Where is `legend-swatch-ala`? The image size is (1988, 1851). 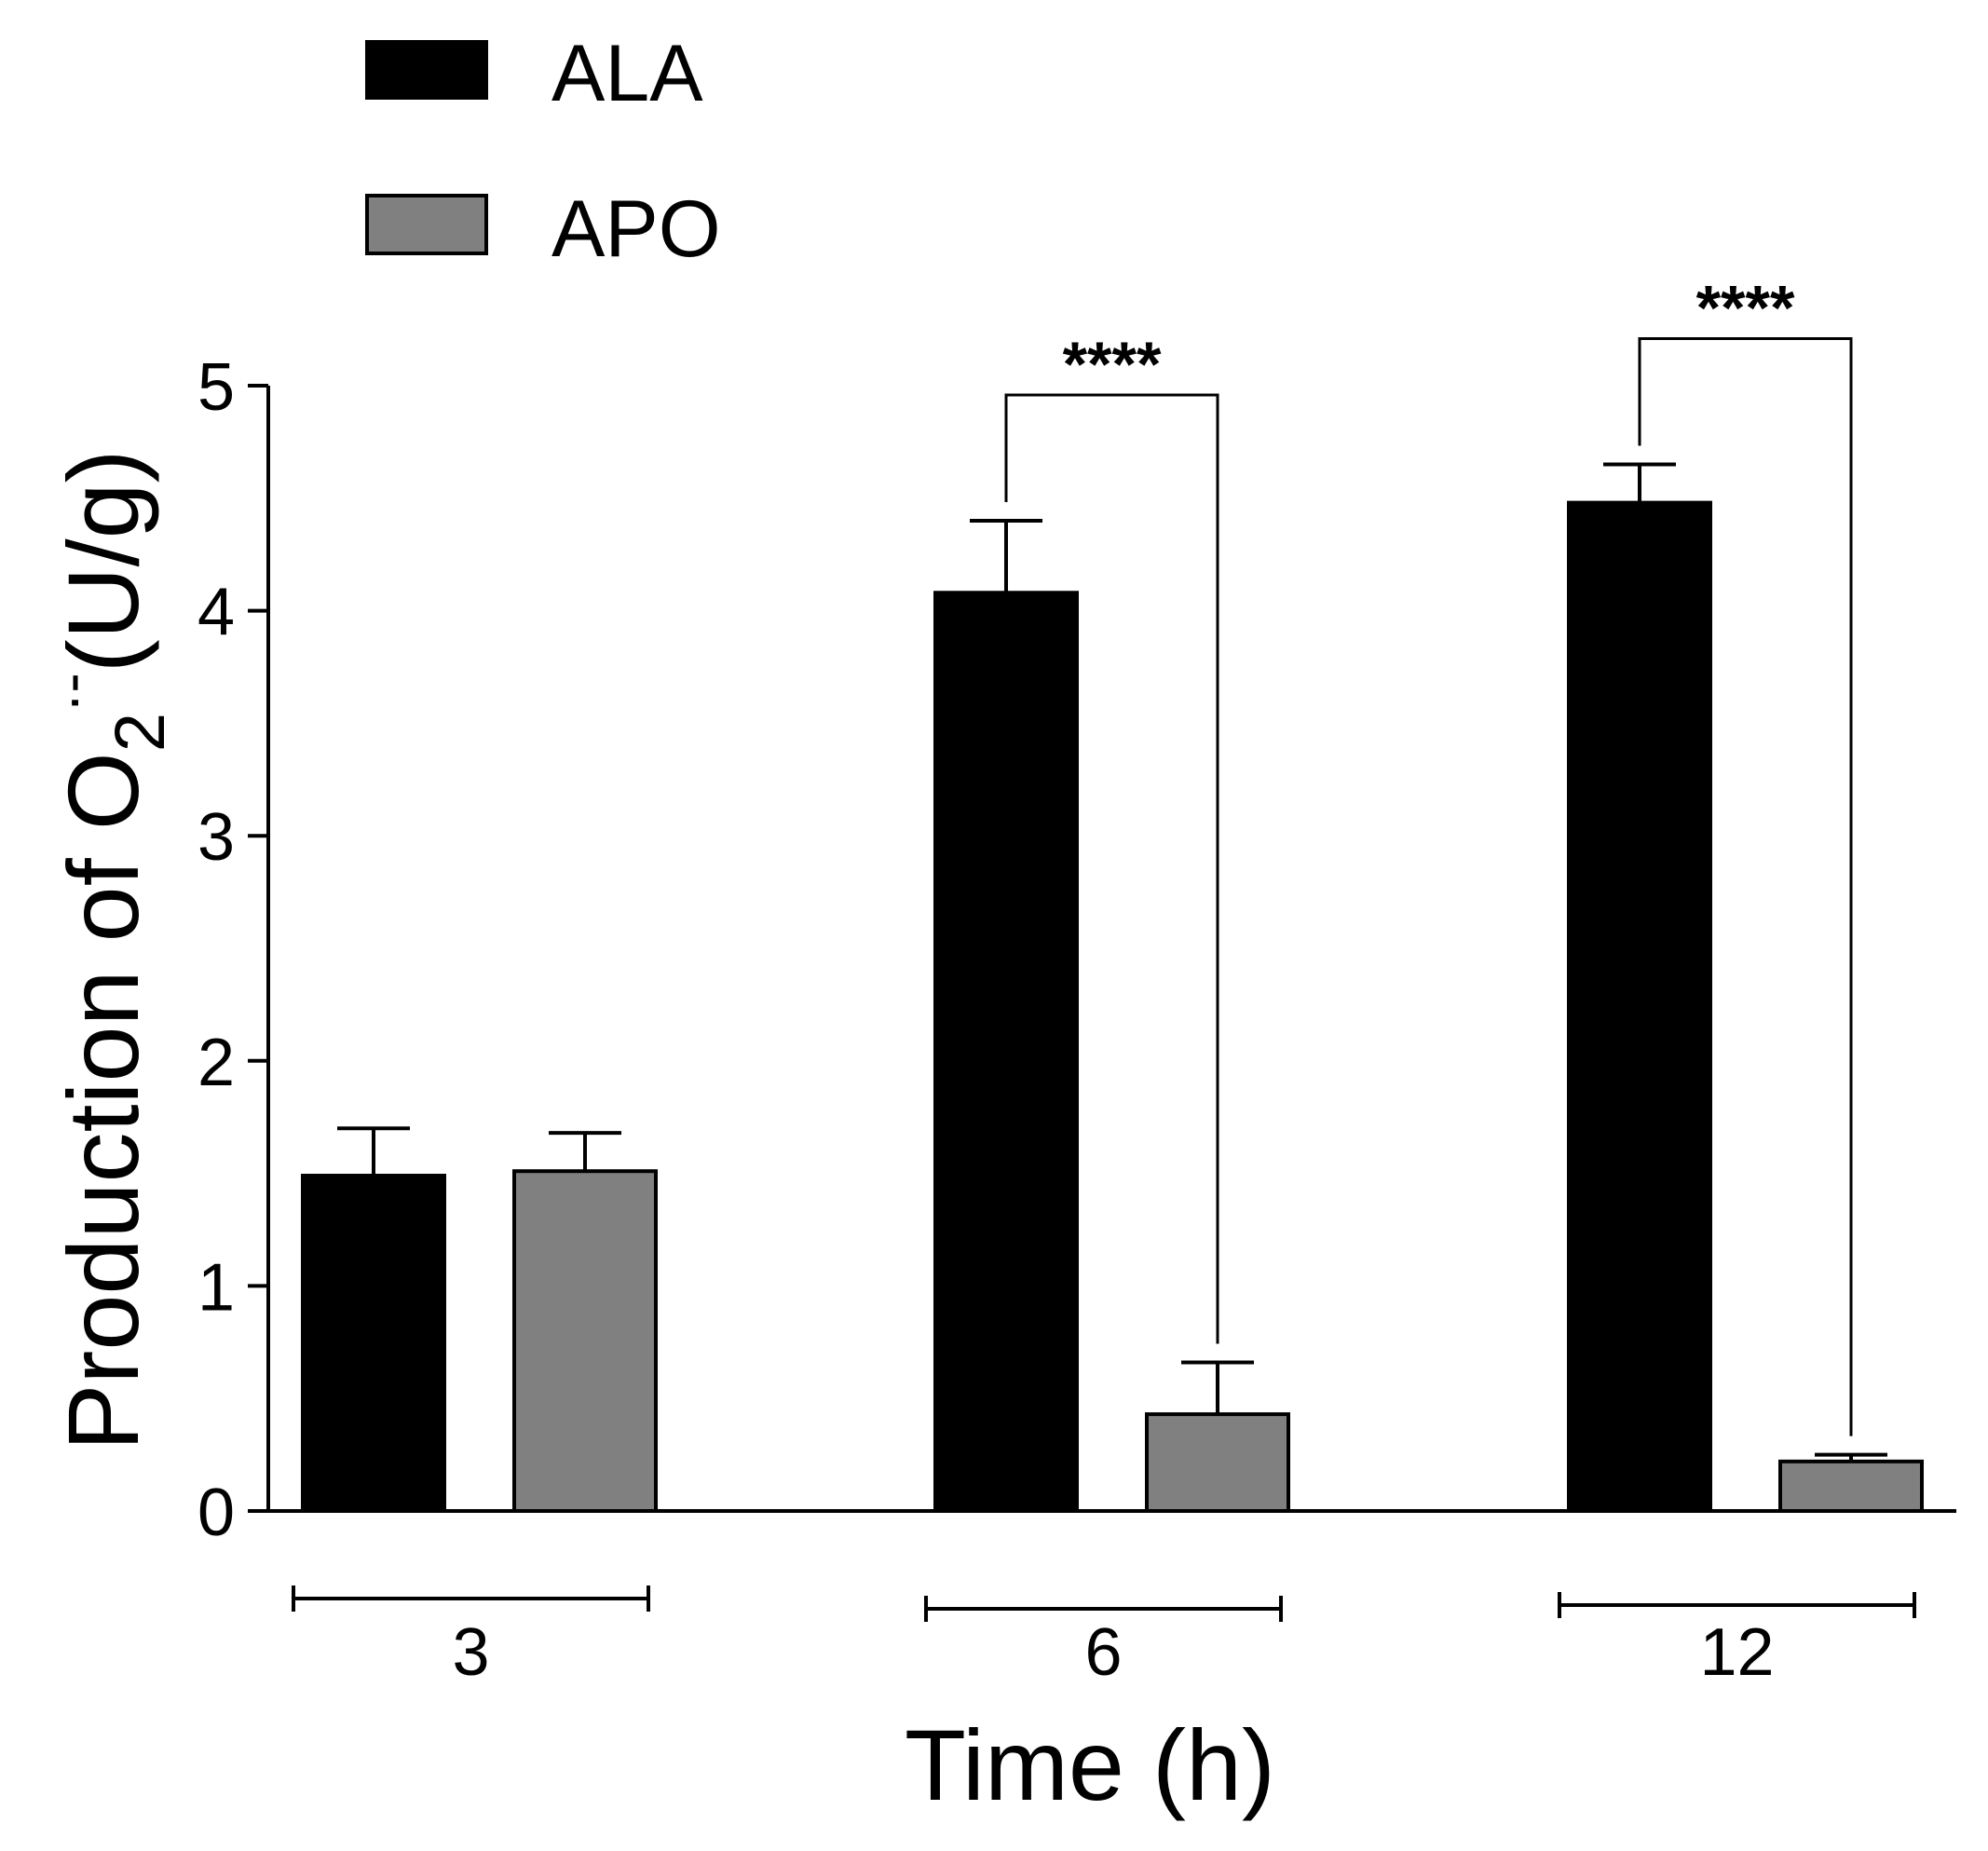
legend-swatch-ala is located at coordinates (426, 70).